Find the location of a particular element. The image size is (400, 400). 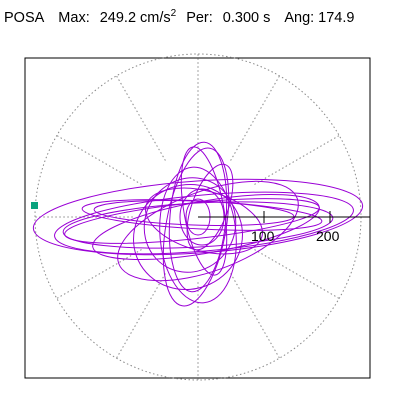

peak-marker is located at coordinates (34, 205).